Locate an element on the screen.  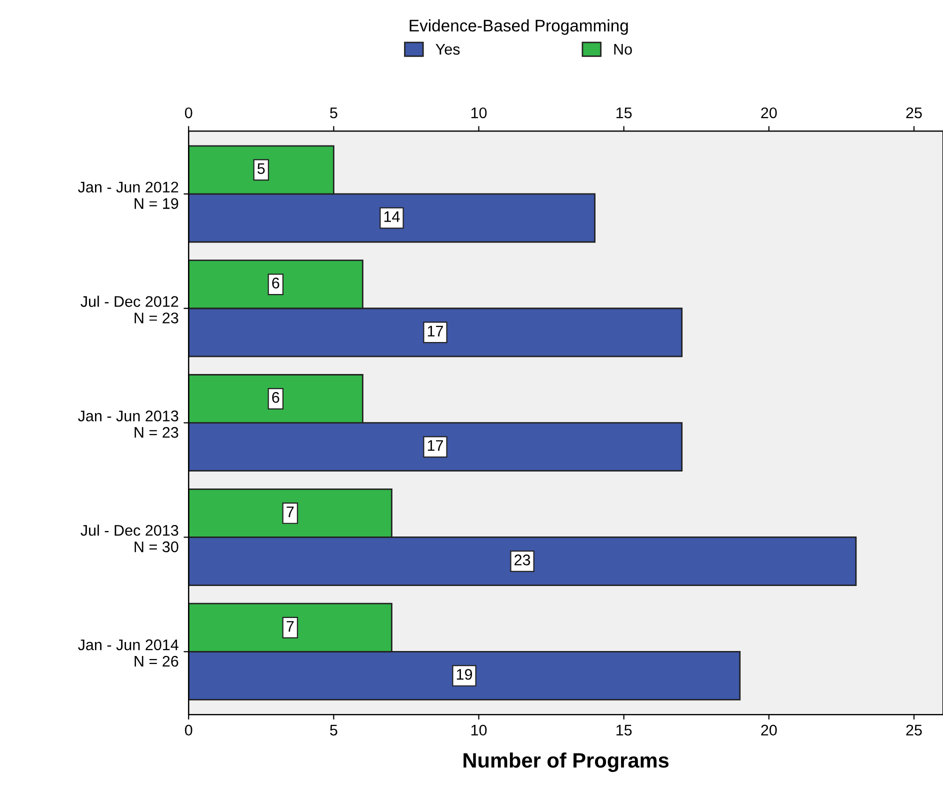
y-tick-label: Jan - Jun 2013 N = 23 is located at coordinates (128, 424).